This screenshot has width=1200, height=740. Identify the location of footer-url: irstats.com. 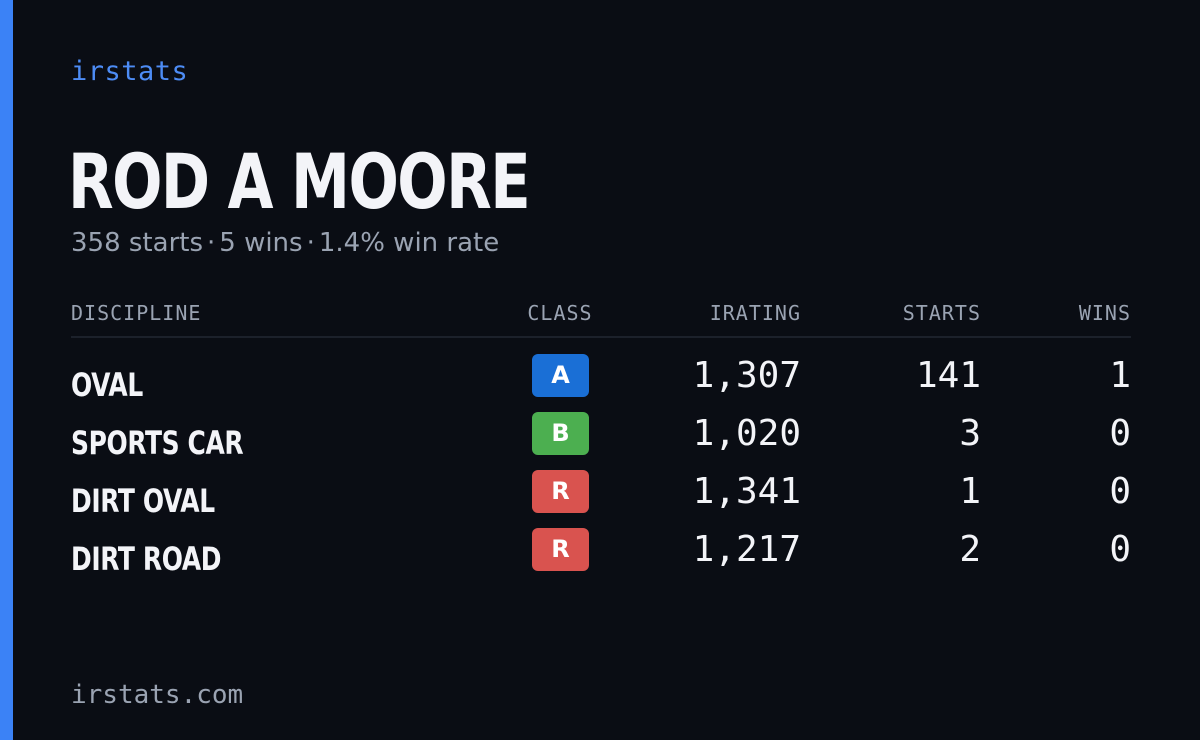
(157, 695).